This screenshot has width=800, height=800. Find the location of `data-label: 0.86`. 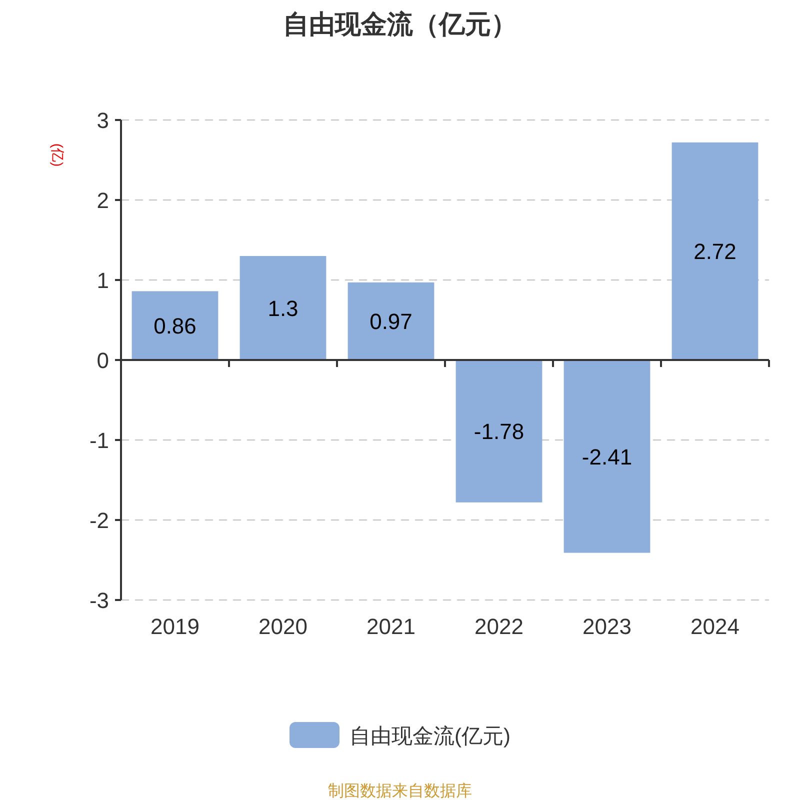

data-label: 0.86 is located at coordinates (175, 326).